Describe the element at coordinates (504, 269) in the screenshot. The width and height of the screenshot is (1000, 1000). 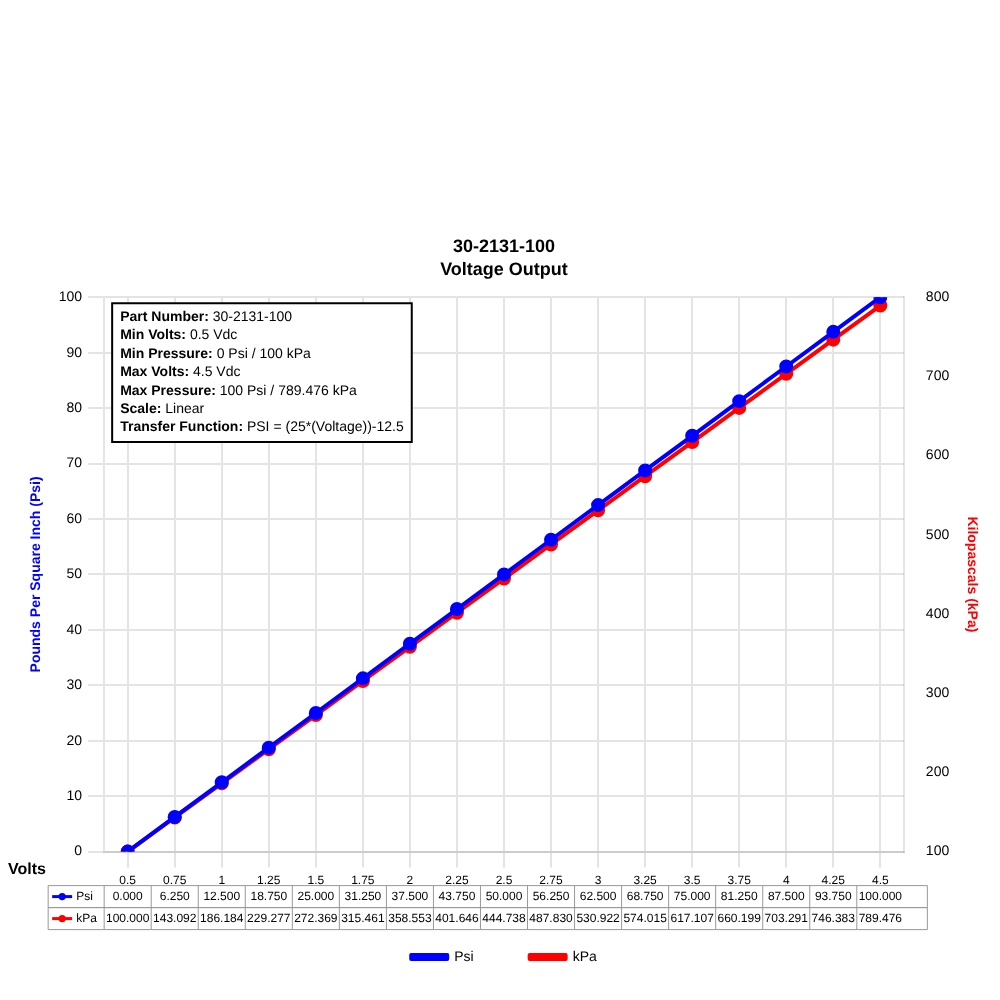
I see `chart-subtitle: Voltage Output` at that location.